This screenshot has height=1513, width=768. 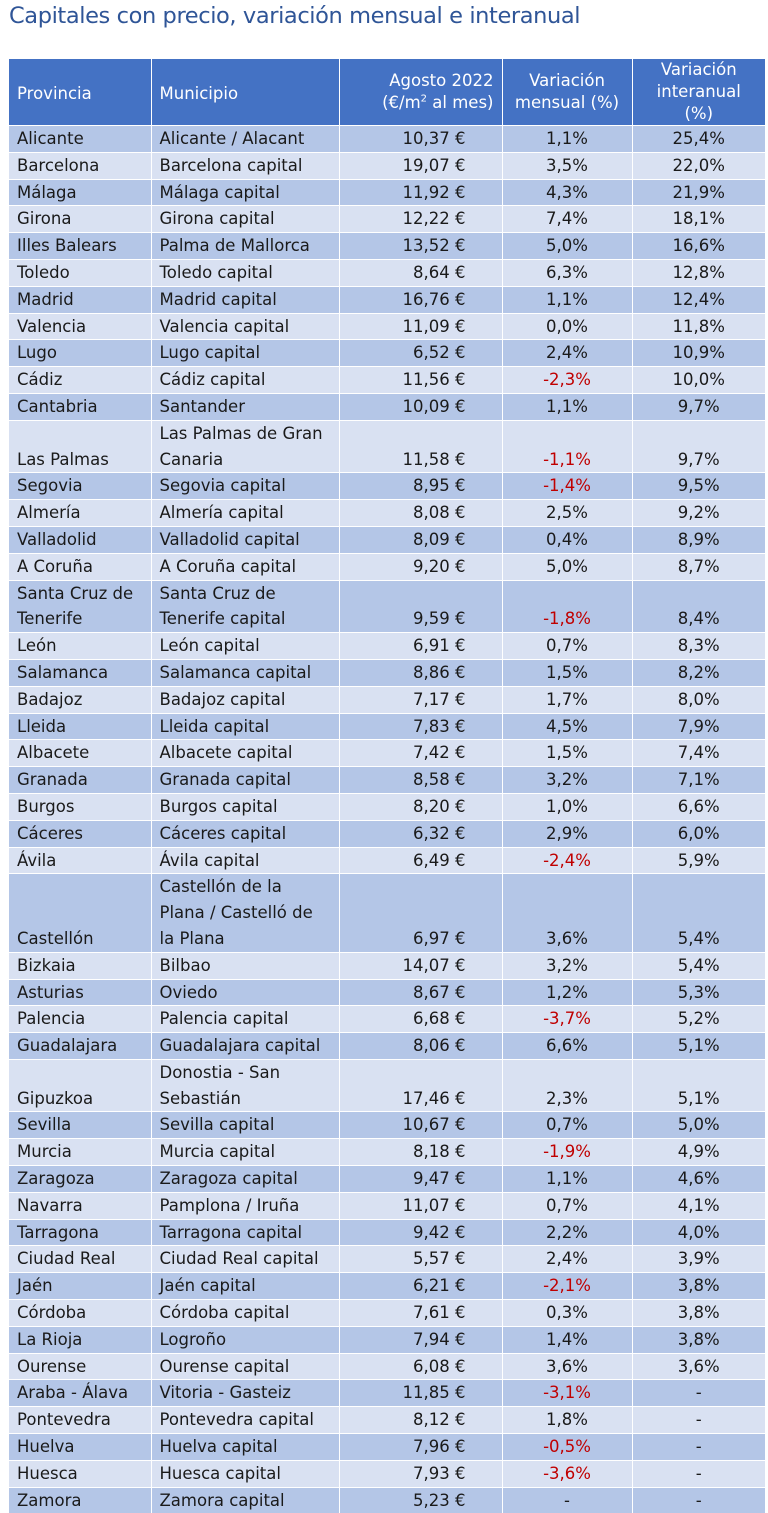 What do you see at coordinates (80, 913) in the screenshot?
I see `cell-provincia: Castellón` at bounding box center [80, 913].